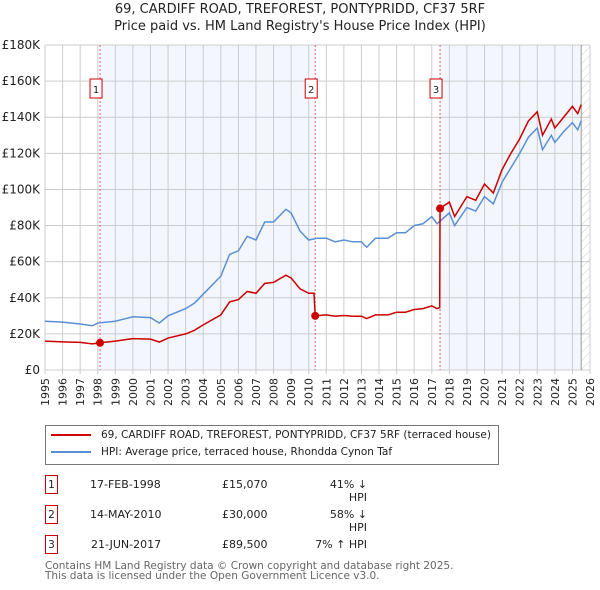 This screenshot has height=590, width=600. Describe the element at coordinates (348, 521) in the screenshot. I see `sale-hpi: 58% ↓ HPI` at that location.